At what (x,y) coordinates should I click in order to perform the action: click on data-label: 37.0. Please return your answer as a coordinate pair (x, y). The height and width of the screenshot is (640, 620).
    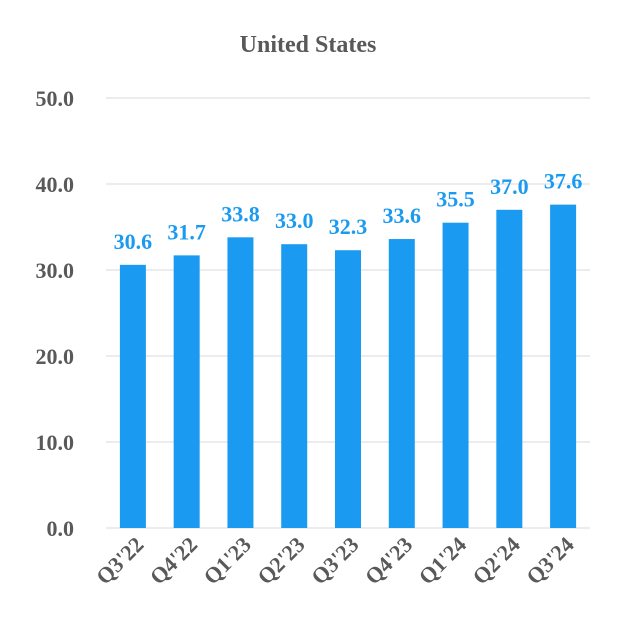
    Looking at the image, I should click on (509, 186).